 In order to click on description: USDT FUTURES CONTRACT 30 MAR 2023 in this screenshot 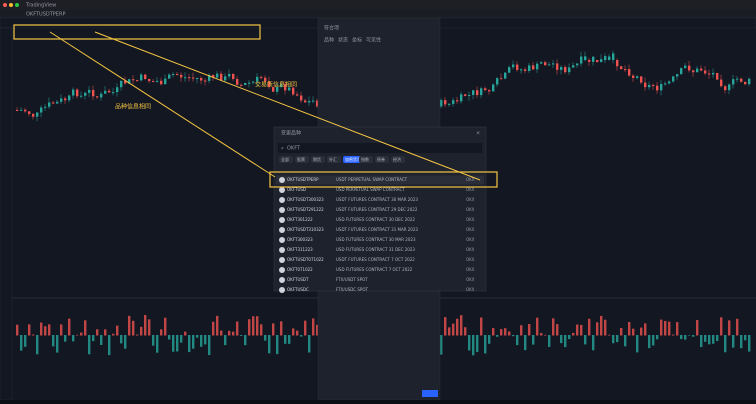, I will do `click(377, 199)`.